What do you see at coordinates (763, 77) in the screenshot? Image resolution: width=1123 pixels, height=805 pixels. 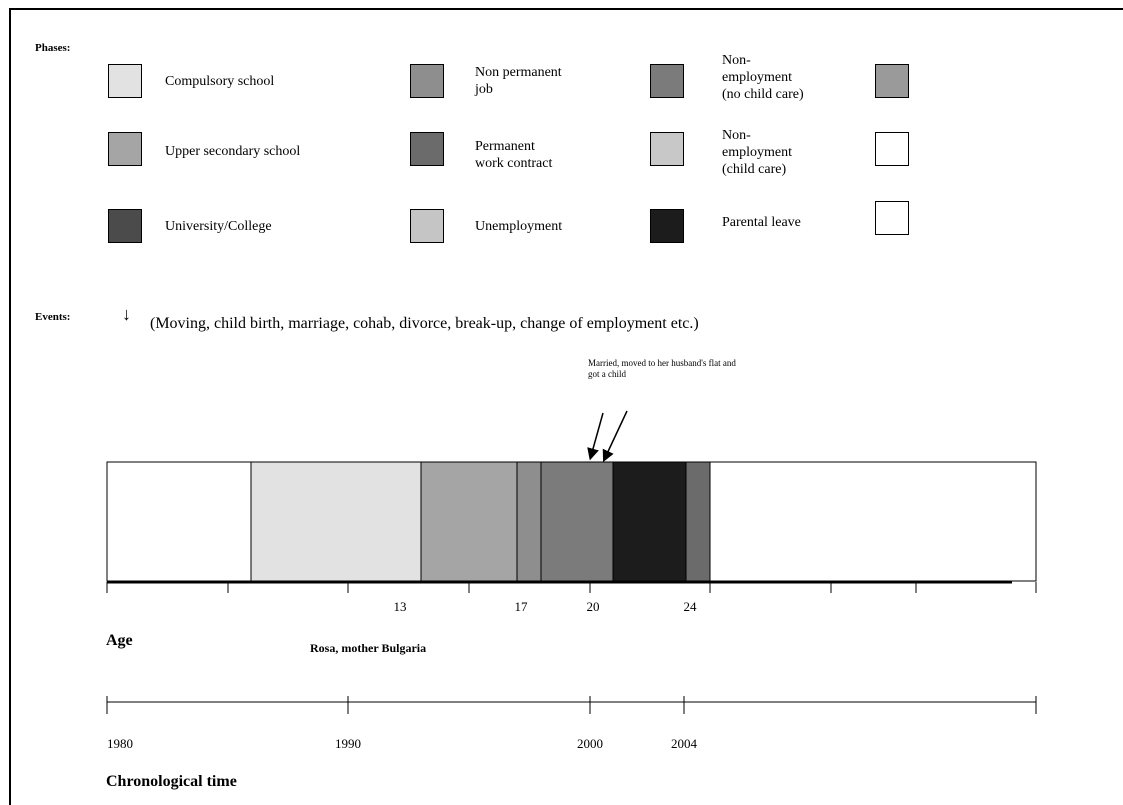 I see `legend-label-non-employment-no-child-care: Non- employment (no child care)` at bounding box center [763, 77].